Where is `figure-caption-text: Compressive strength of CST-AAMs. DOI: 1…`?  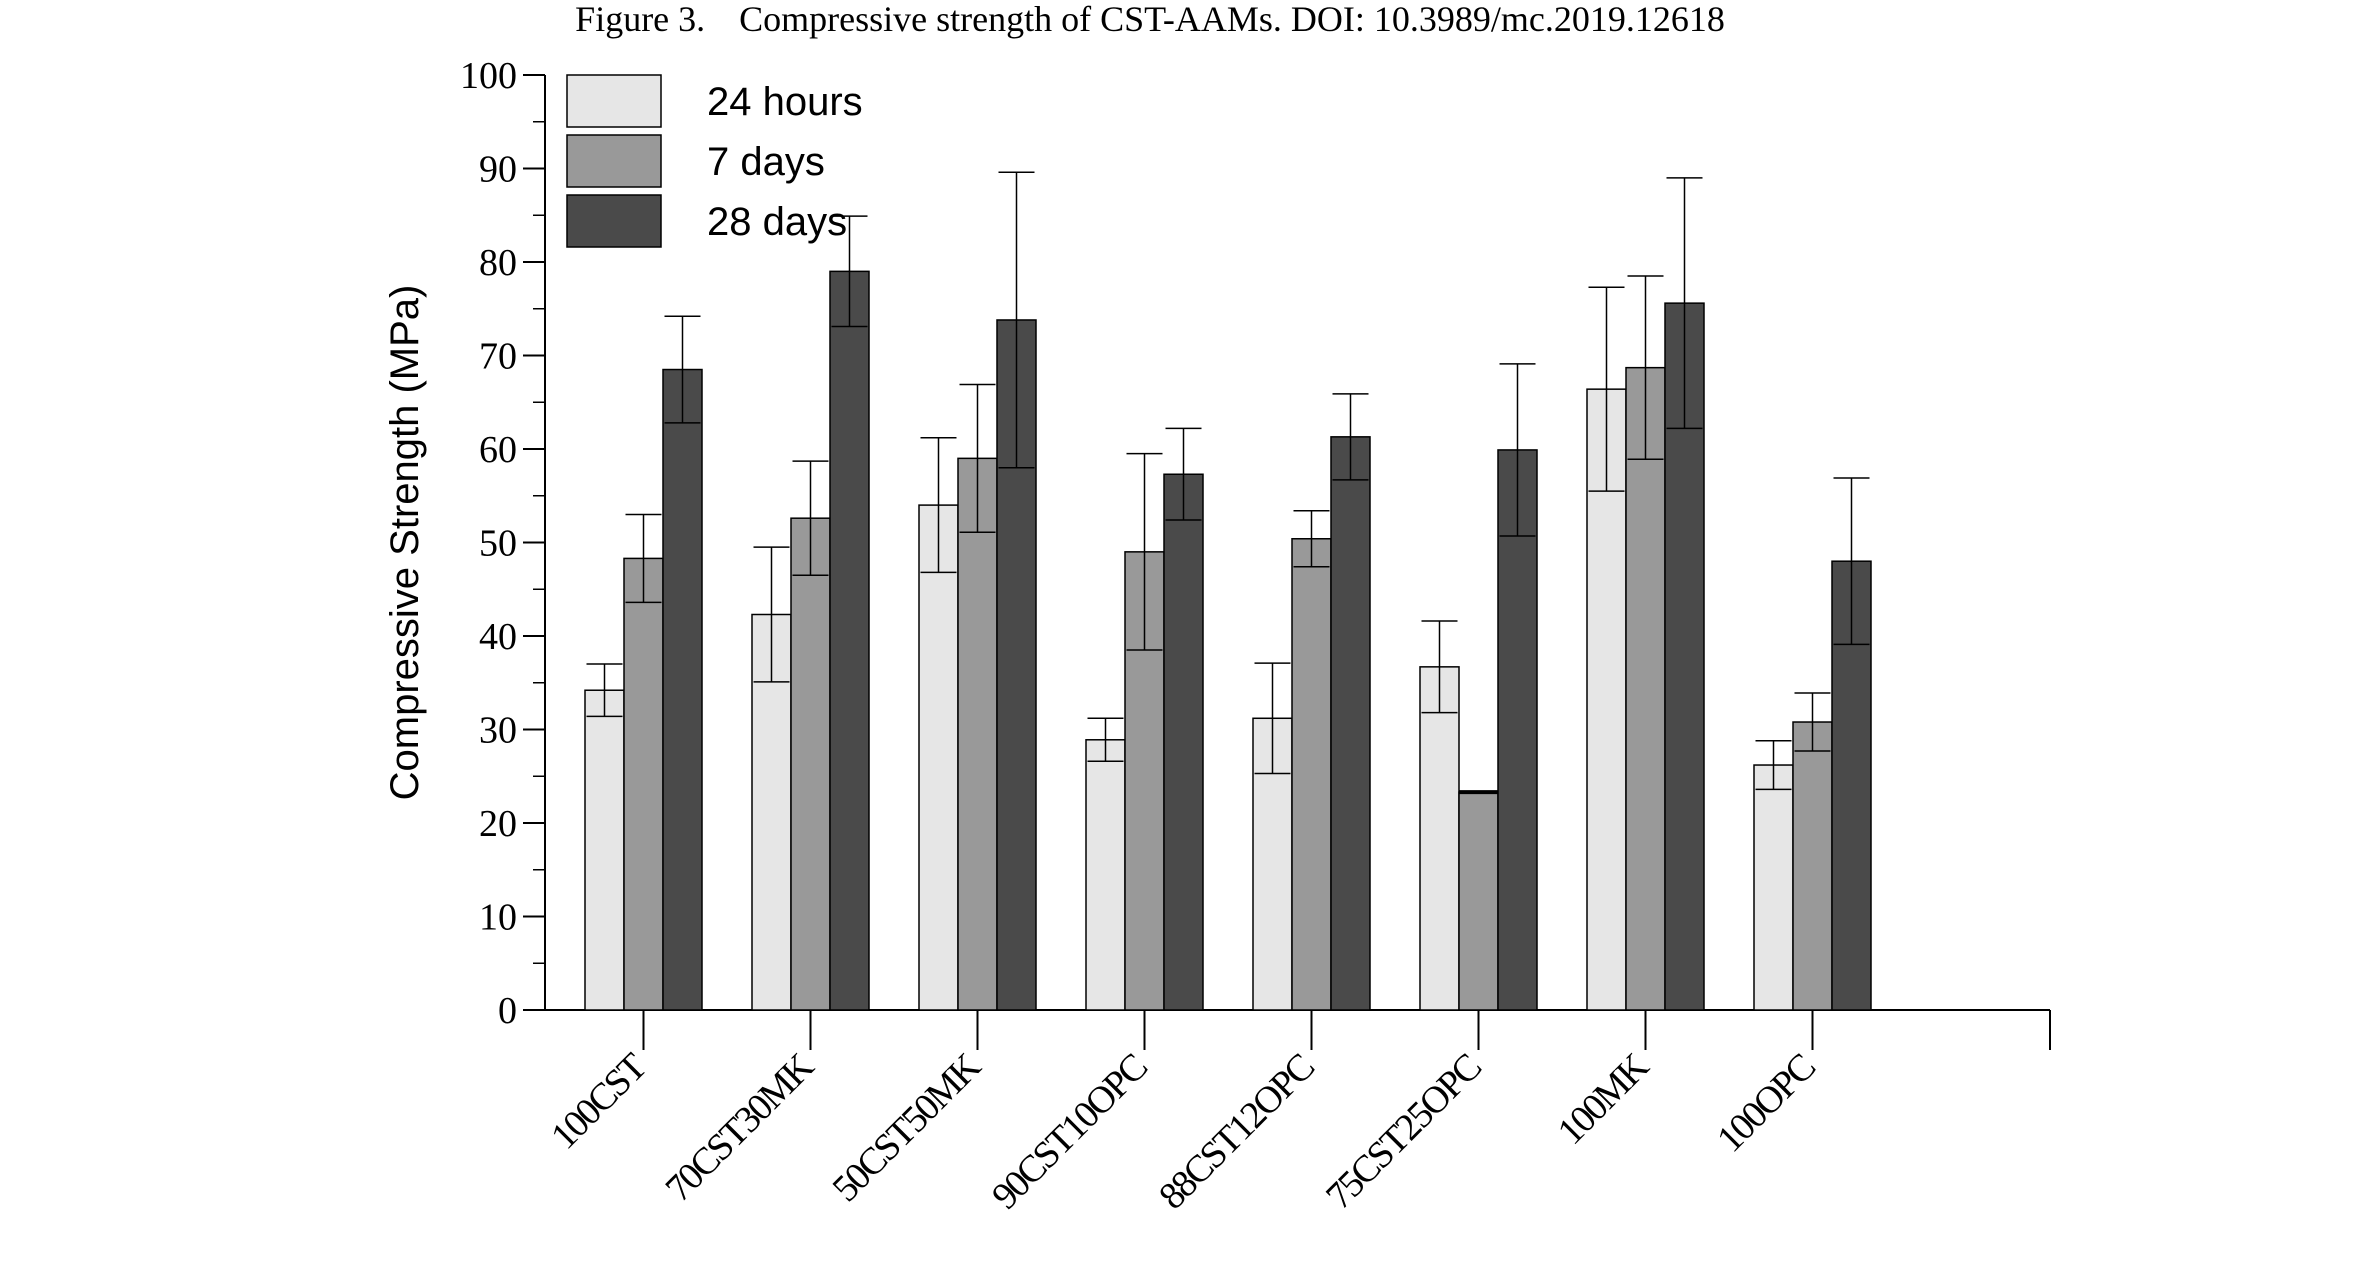
figure-caption-text: Compressive strength of CST-AAMs. DOI: 1… is located at coordinates (1232, 19).